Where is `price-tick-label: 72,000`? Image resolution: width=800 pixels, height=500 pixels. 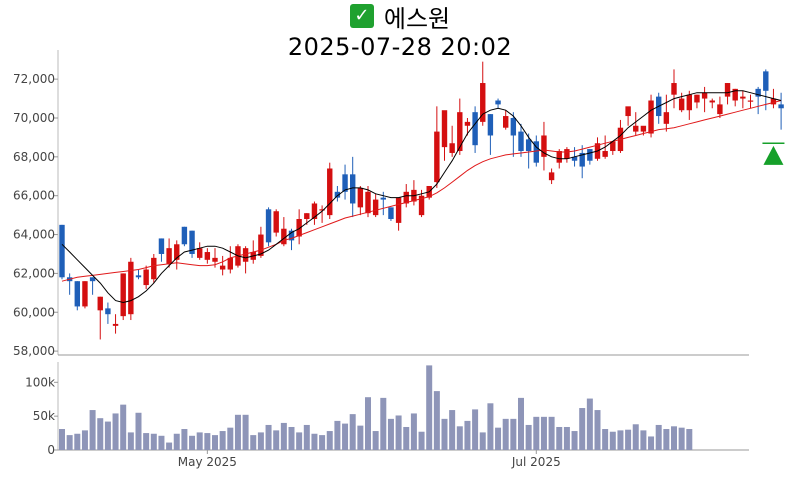
price-tick-label: 72,000 is located at coordinates (34, 79).